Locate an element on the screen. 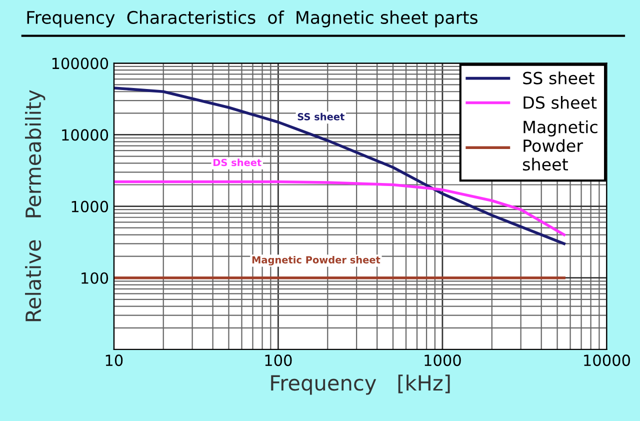 The image size is (640, 421). chart-title: Frequency Characteristics of Magnetic sheet parts is located at coordinates (252, 19).